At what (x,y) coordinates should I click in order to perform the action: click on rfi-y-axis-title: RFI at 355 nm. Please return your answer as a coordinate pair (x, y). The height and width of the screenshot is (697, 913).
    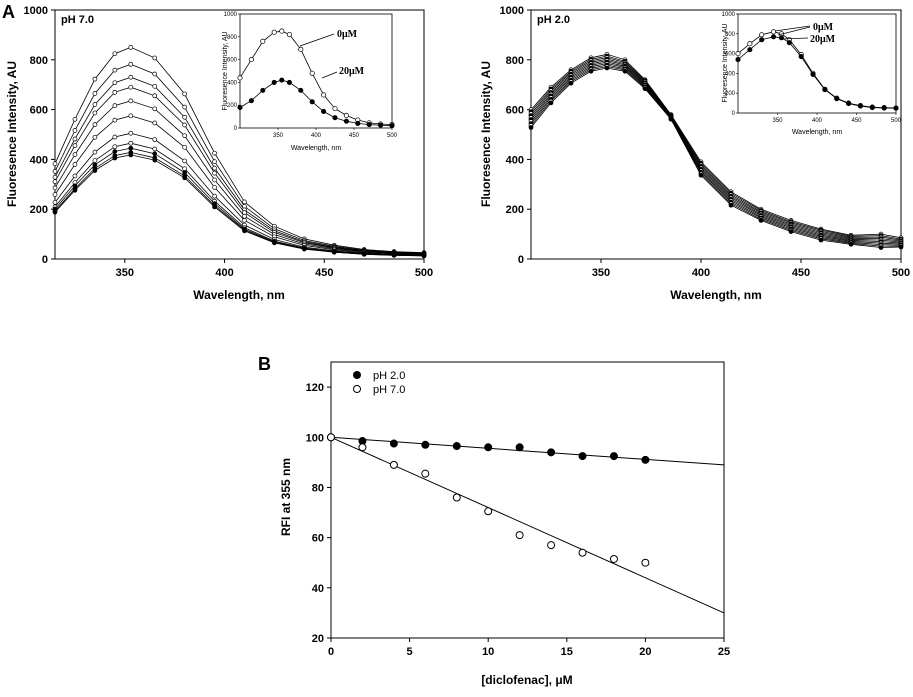
    Looking at the image, I should click on (286, 497).